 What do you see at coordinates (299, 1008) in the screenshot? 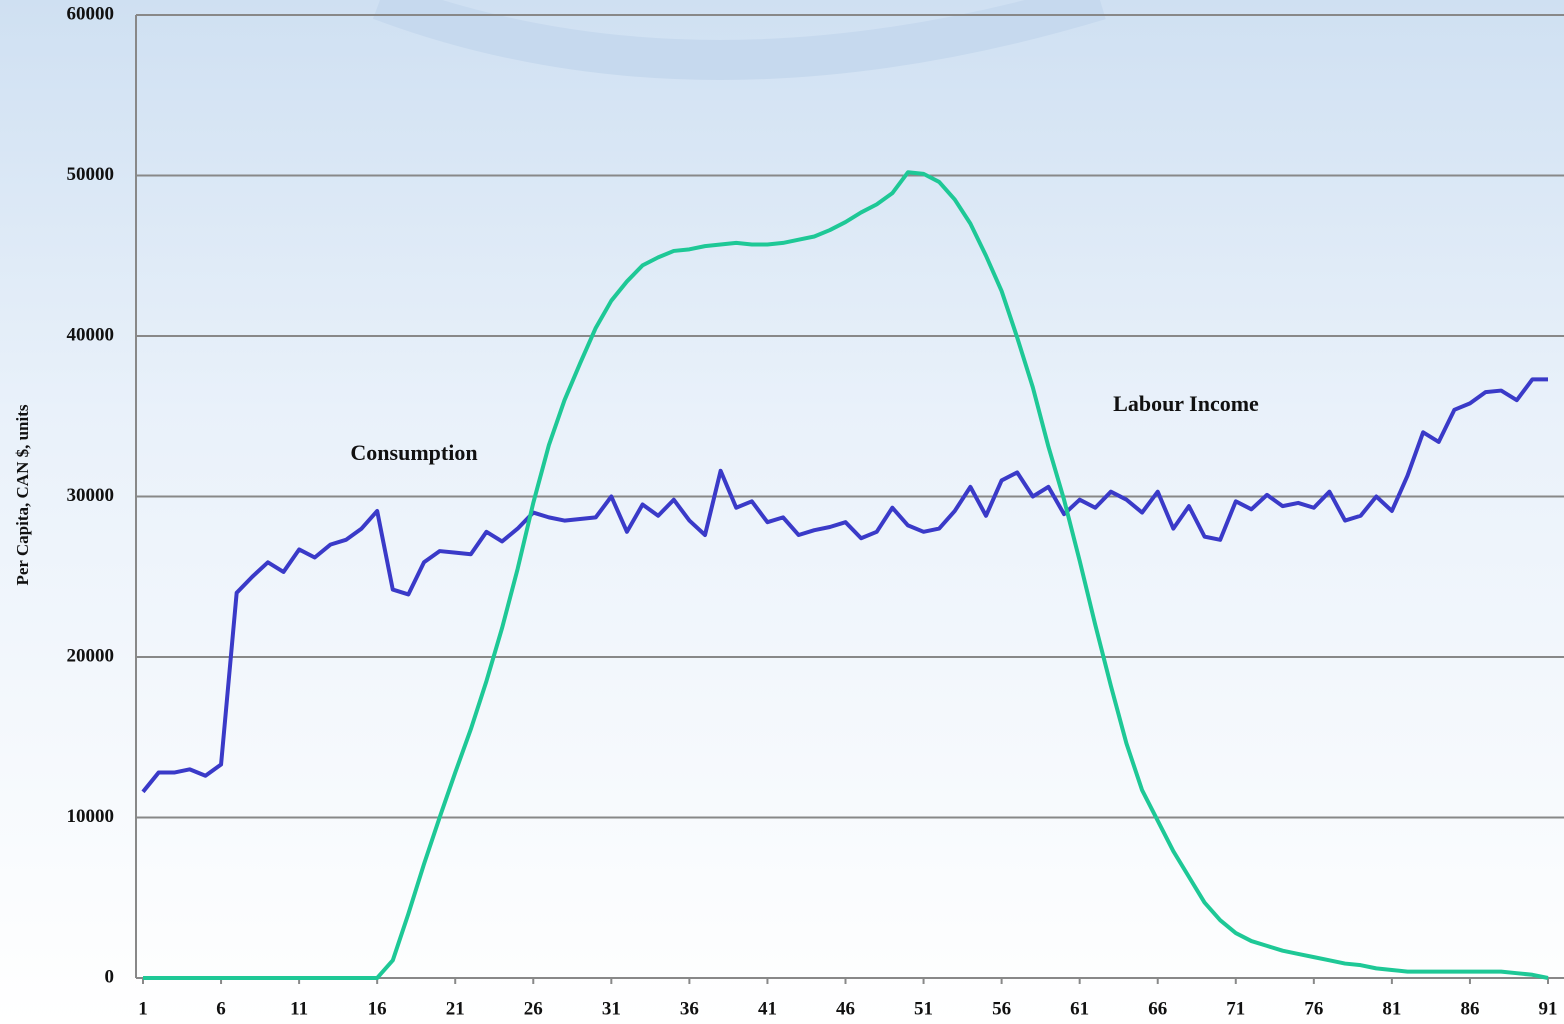
I see `x-tick-label: 11` at bounding box center [299, 1008].